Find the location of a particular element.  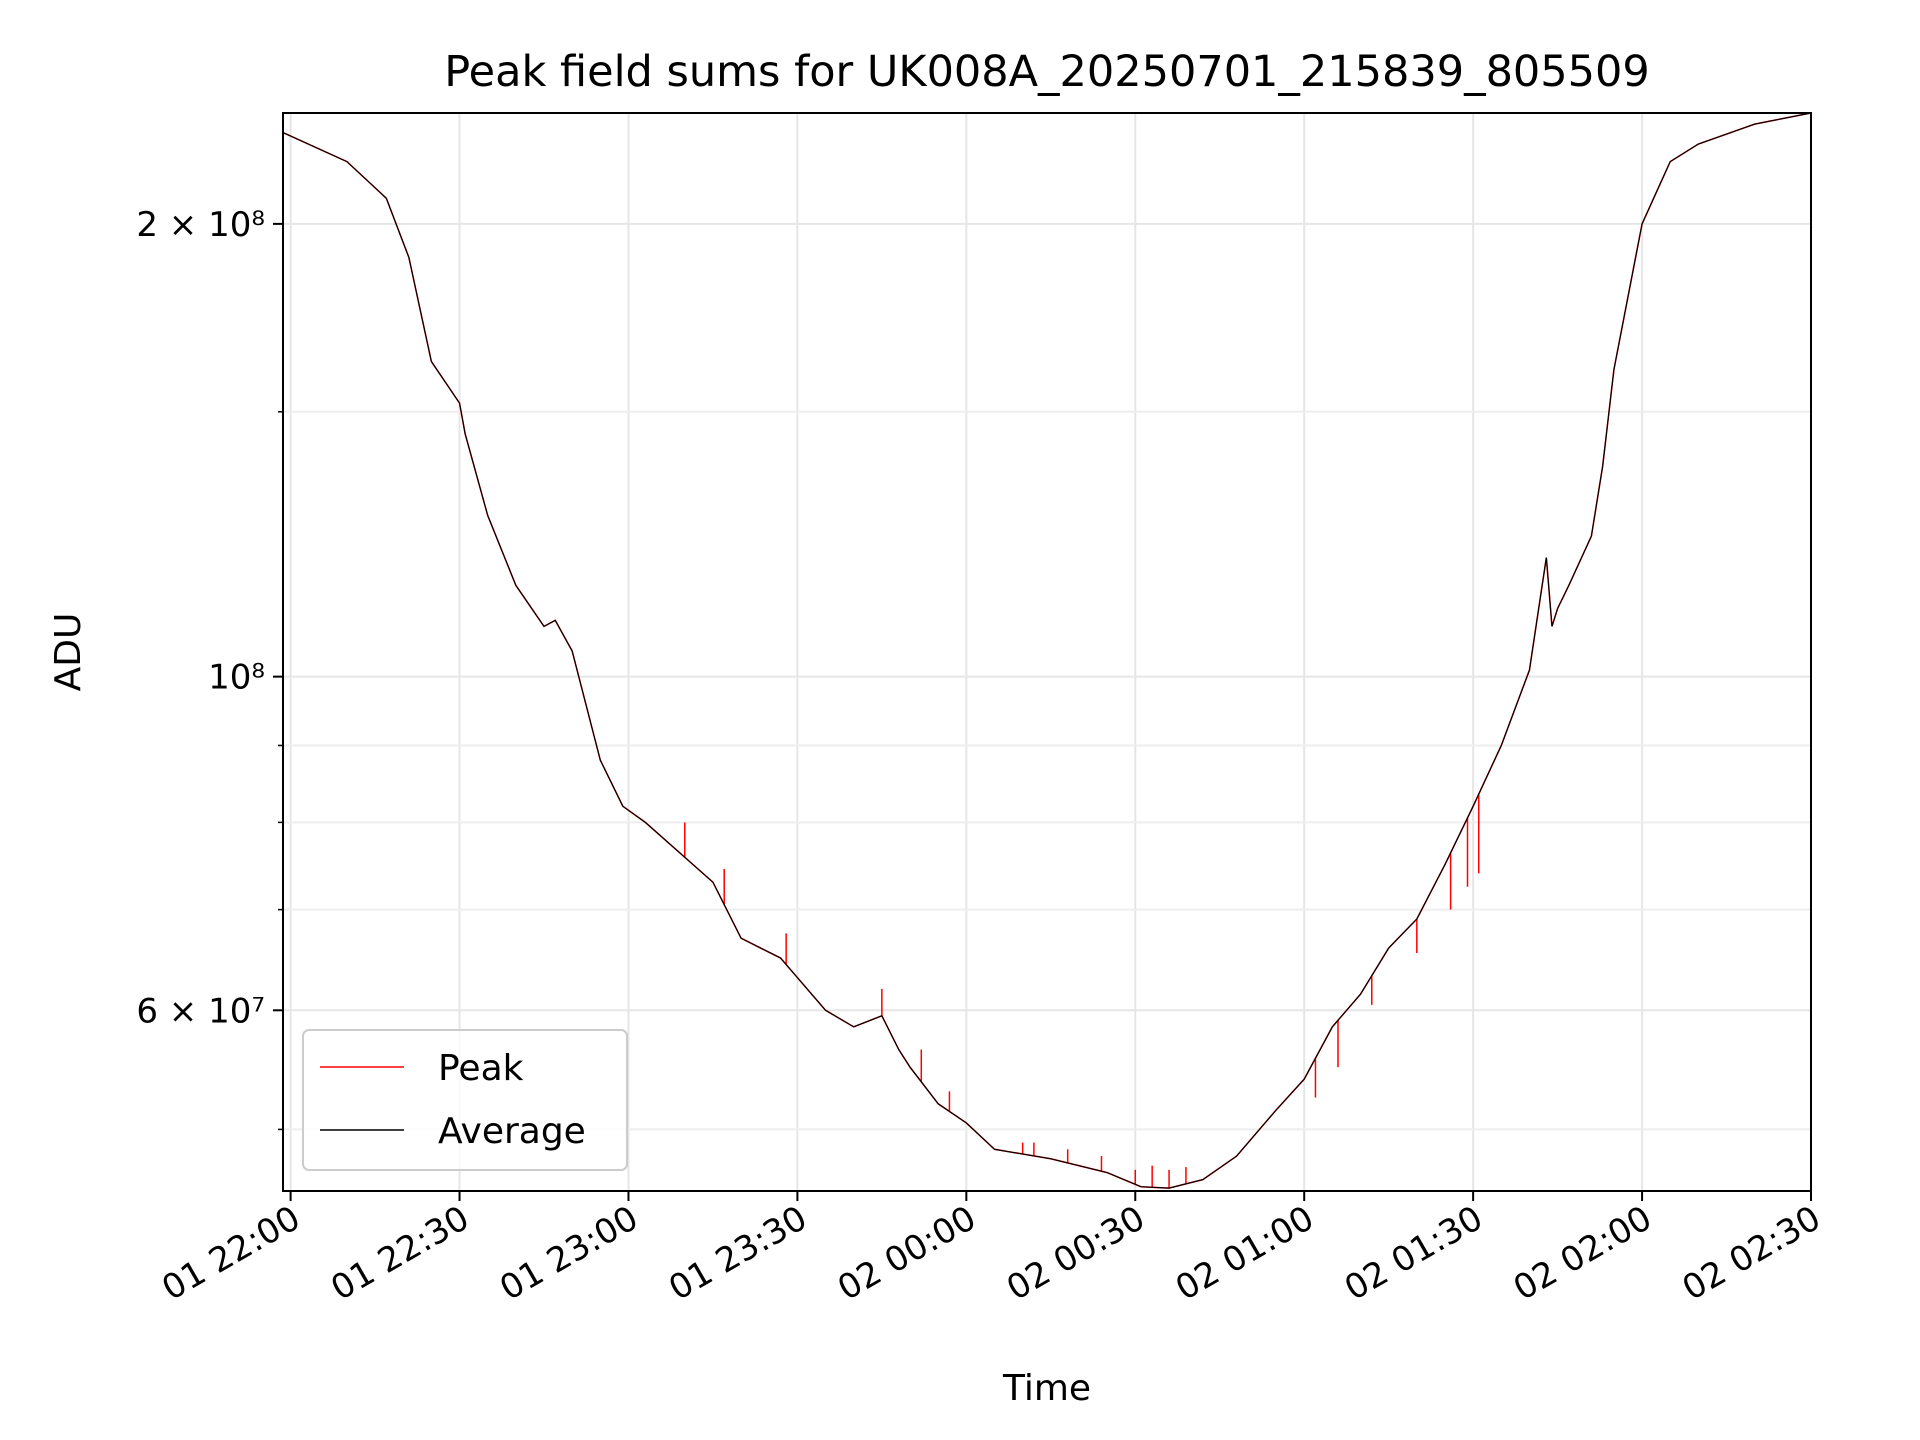

y-tick-label: 6 × 10⁷ is located at coordinates (200, 1011).